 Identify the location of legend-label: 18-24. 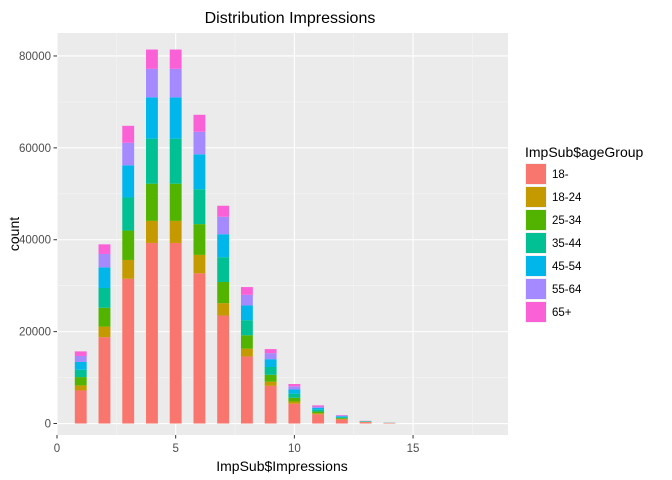
(567, 198).